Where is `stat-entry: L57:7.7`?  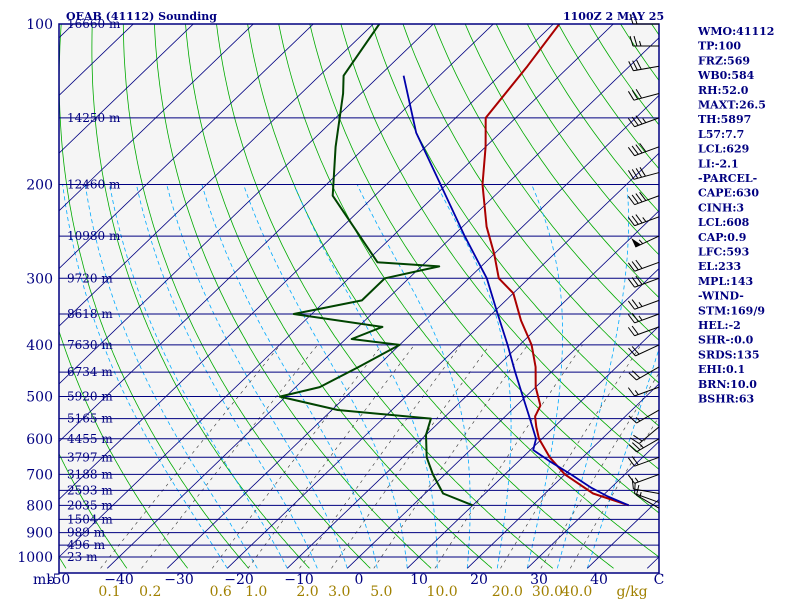 stat-entry: L57:7.7 is located at coordinates (721, 134).